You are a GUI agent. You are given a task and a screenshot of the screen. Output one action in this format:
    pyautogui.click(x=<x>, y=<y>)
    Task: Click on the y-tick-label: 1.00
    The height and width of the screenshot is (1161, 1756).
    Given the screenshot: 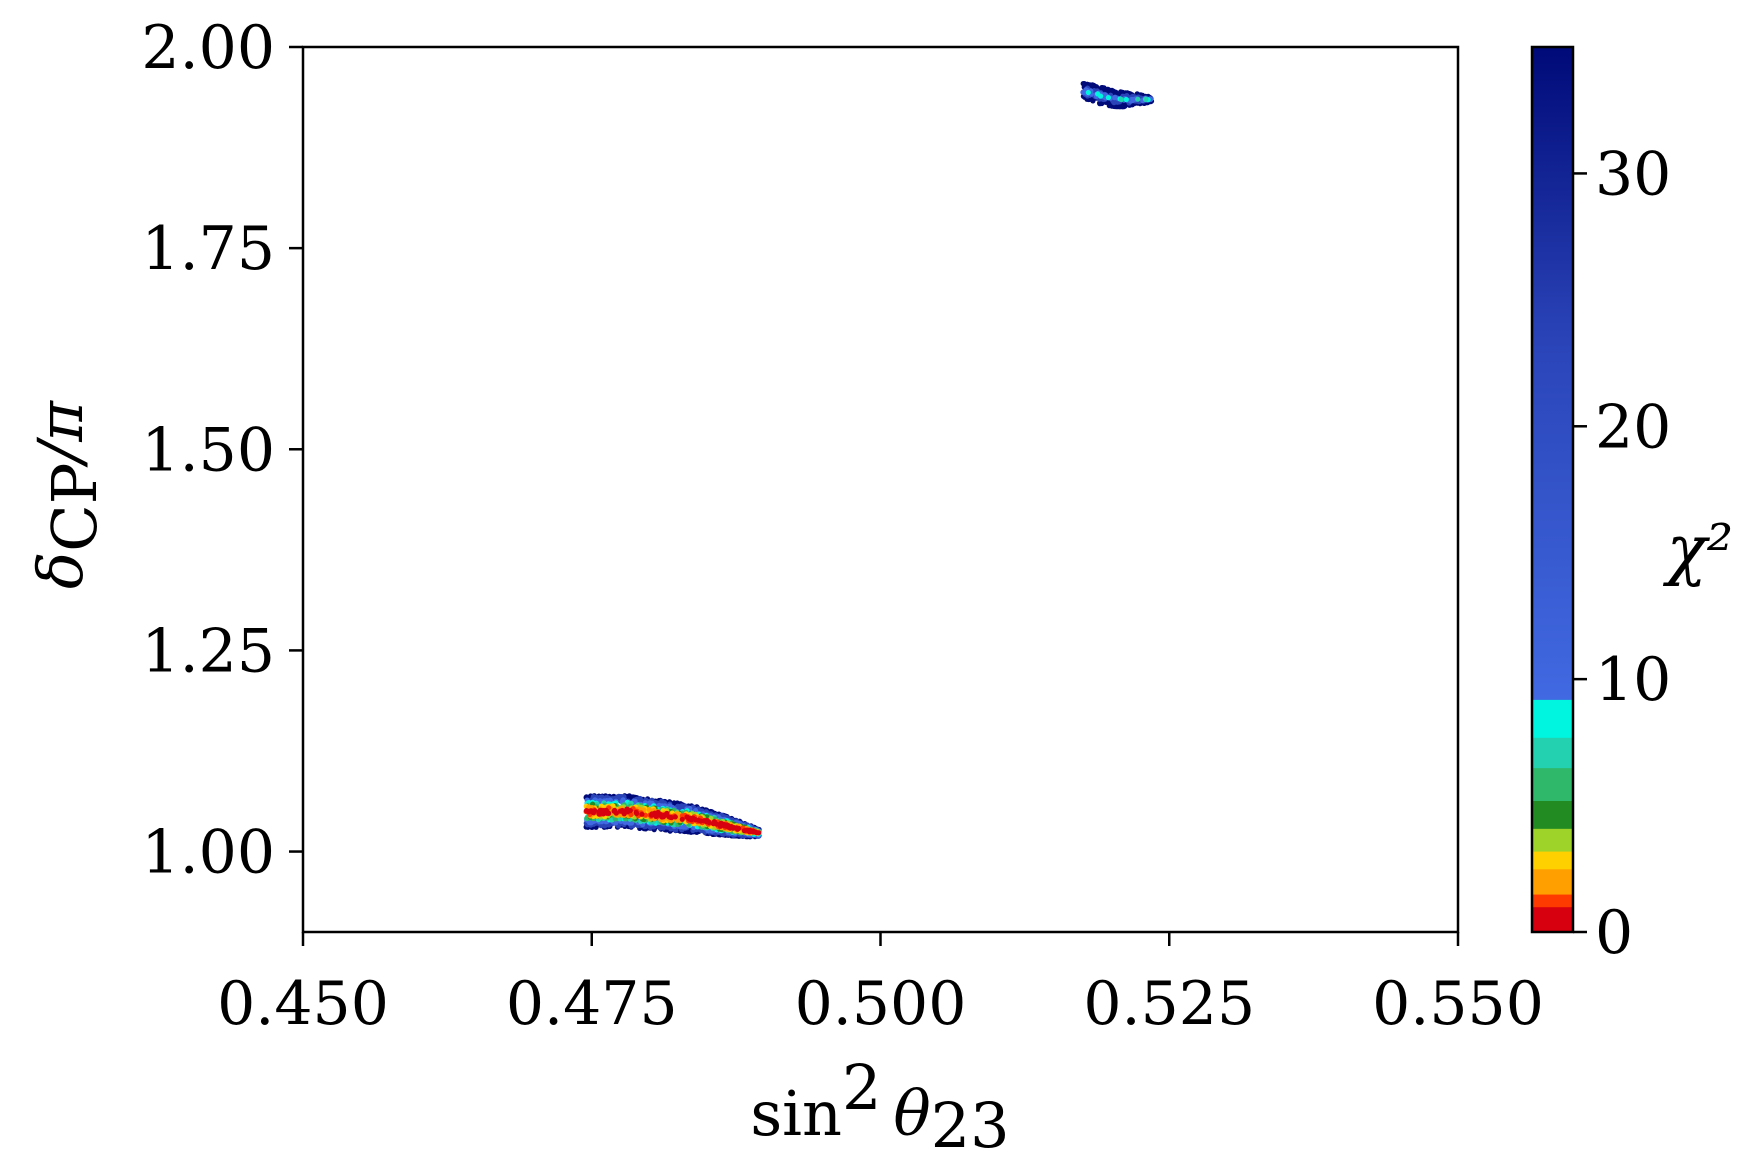 What is the action you would take?
    pyautogui.click(x=208, y=853)
    